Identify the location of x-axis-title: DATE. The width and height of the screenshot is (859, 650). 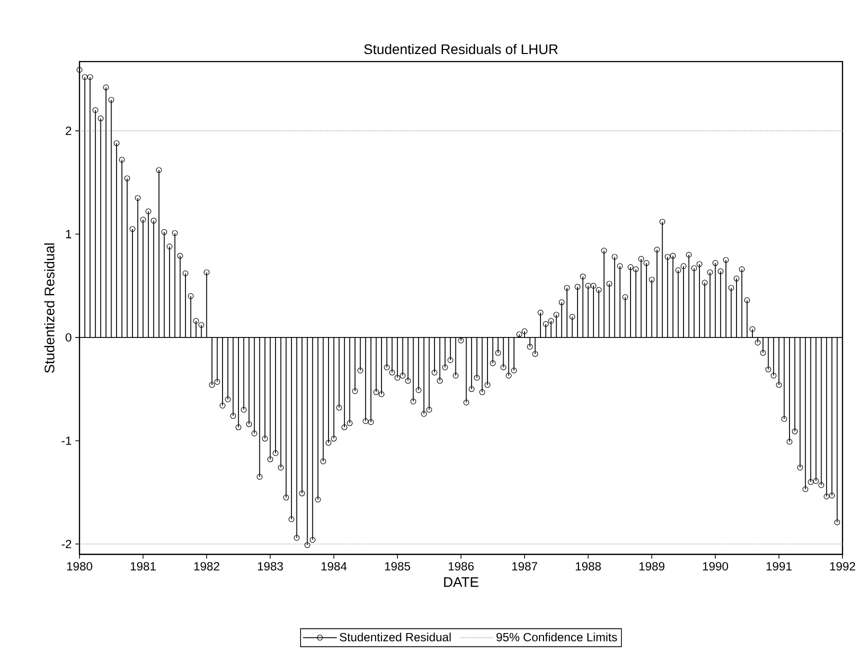
(461, 582).